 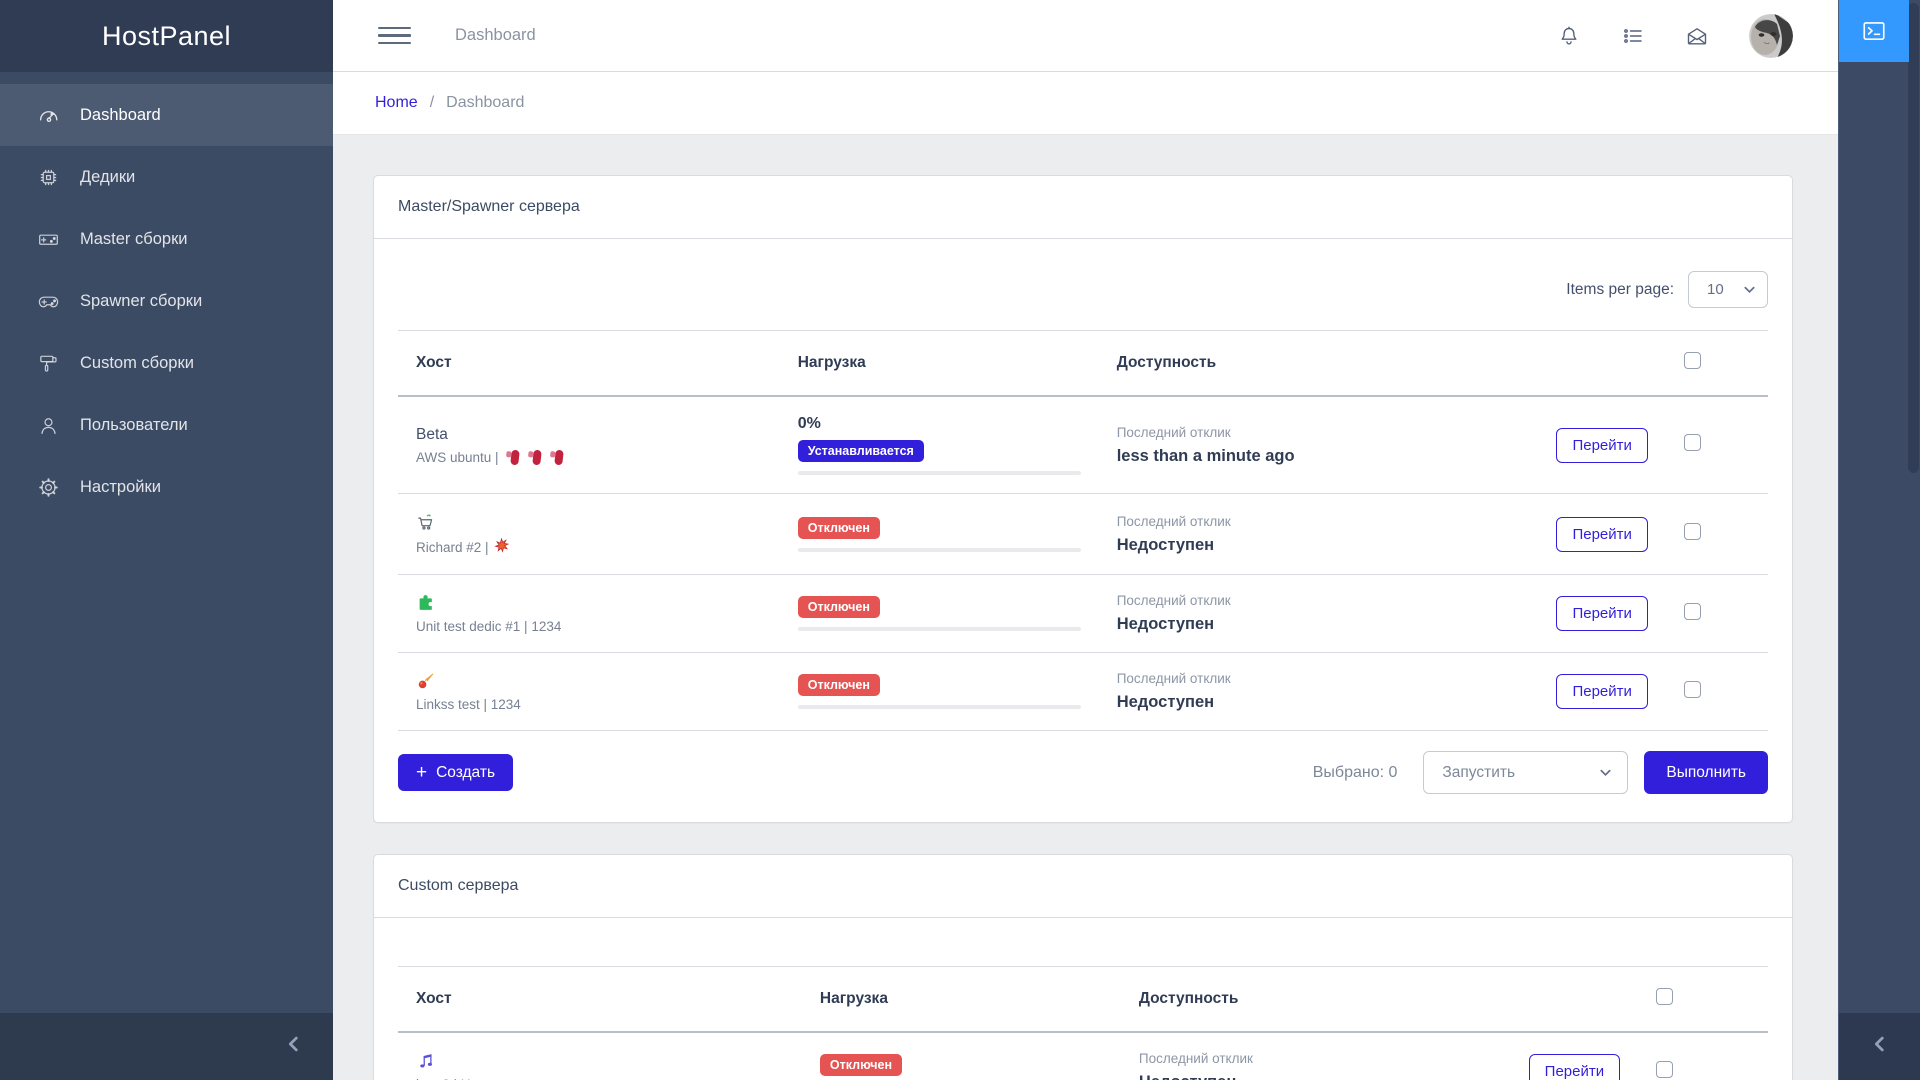 What do you see at coordinates (137, 362) in the screenshot?
I see `sidebar-item-label: Custom сборки` at bounding box center [137, 362].